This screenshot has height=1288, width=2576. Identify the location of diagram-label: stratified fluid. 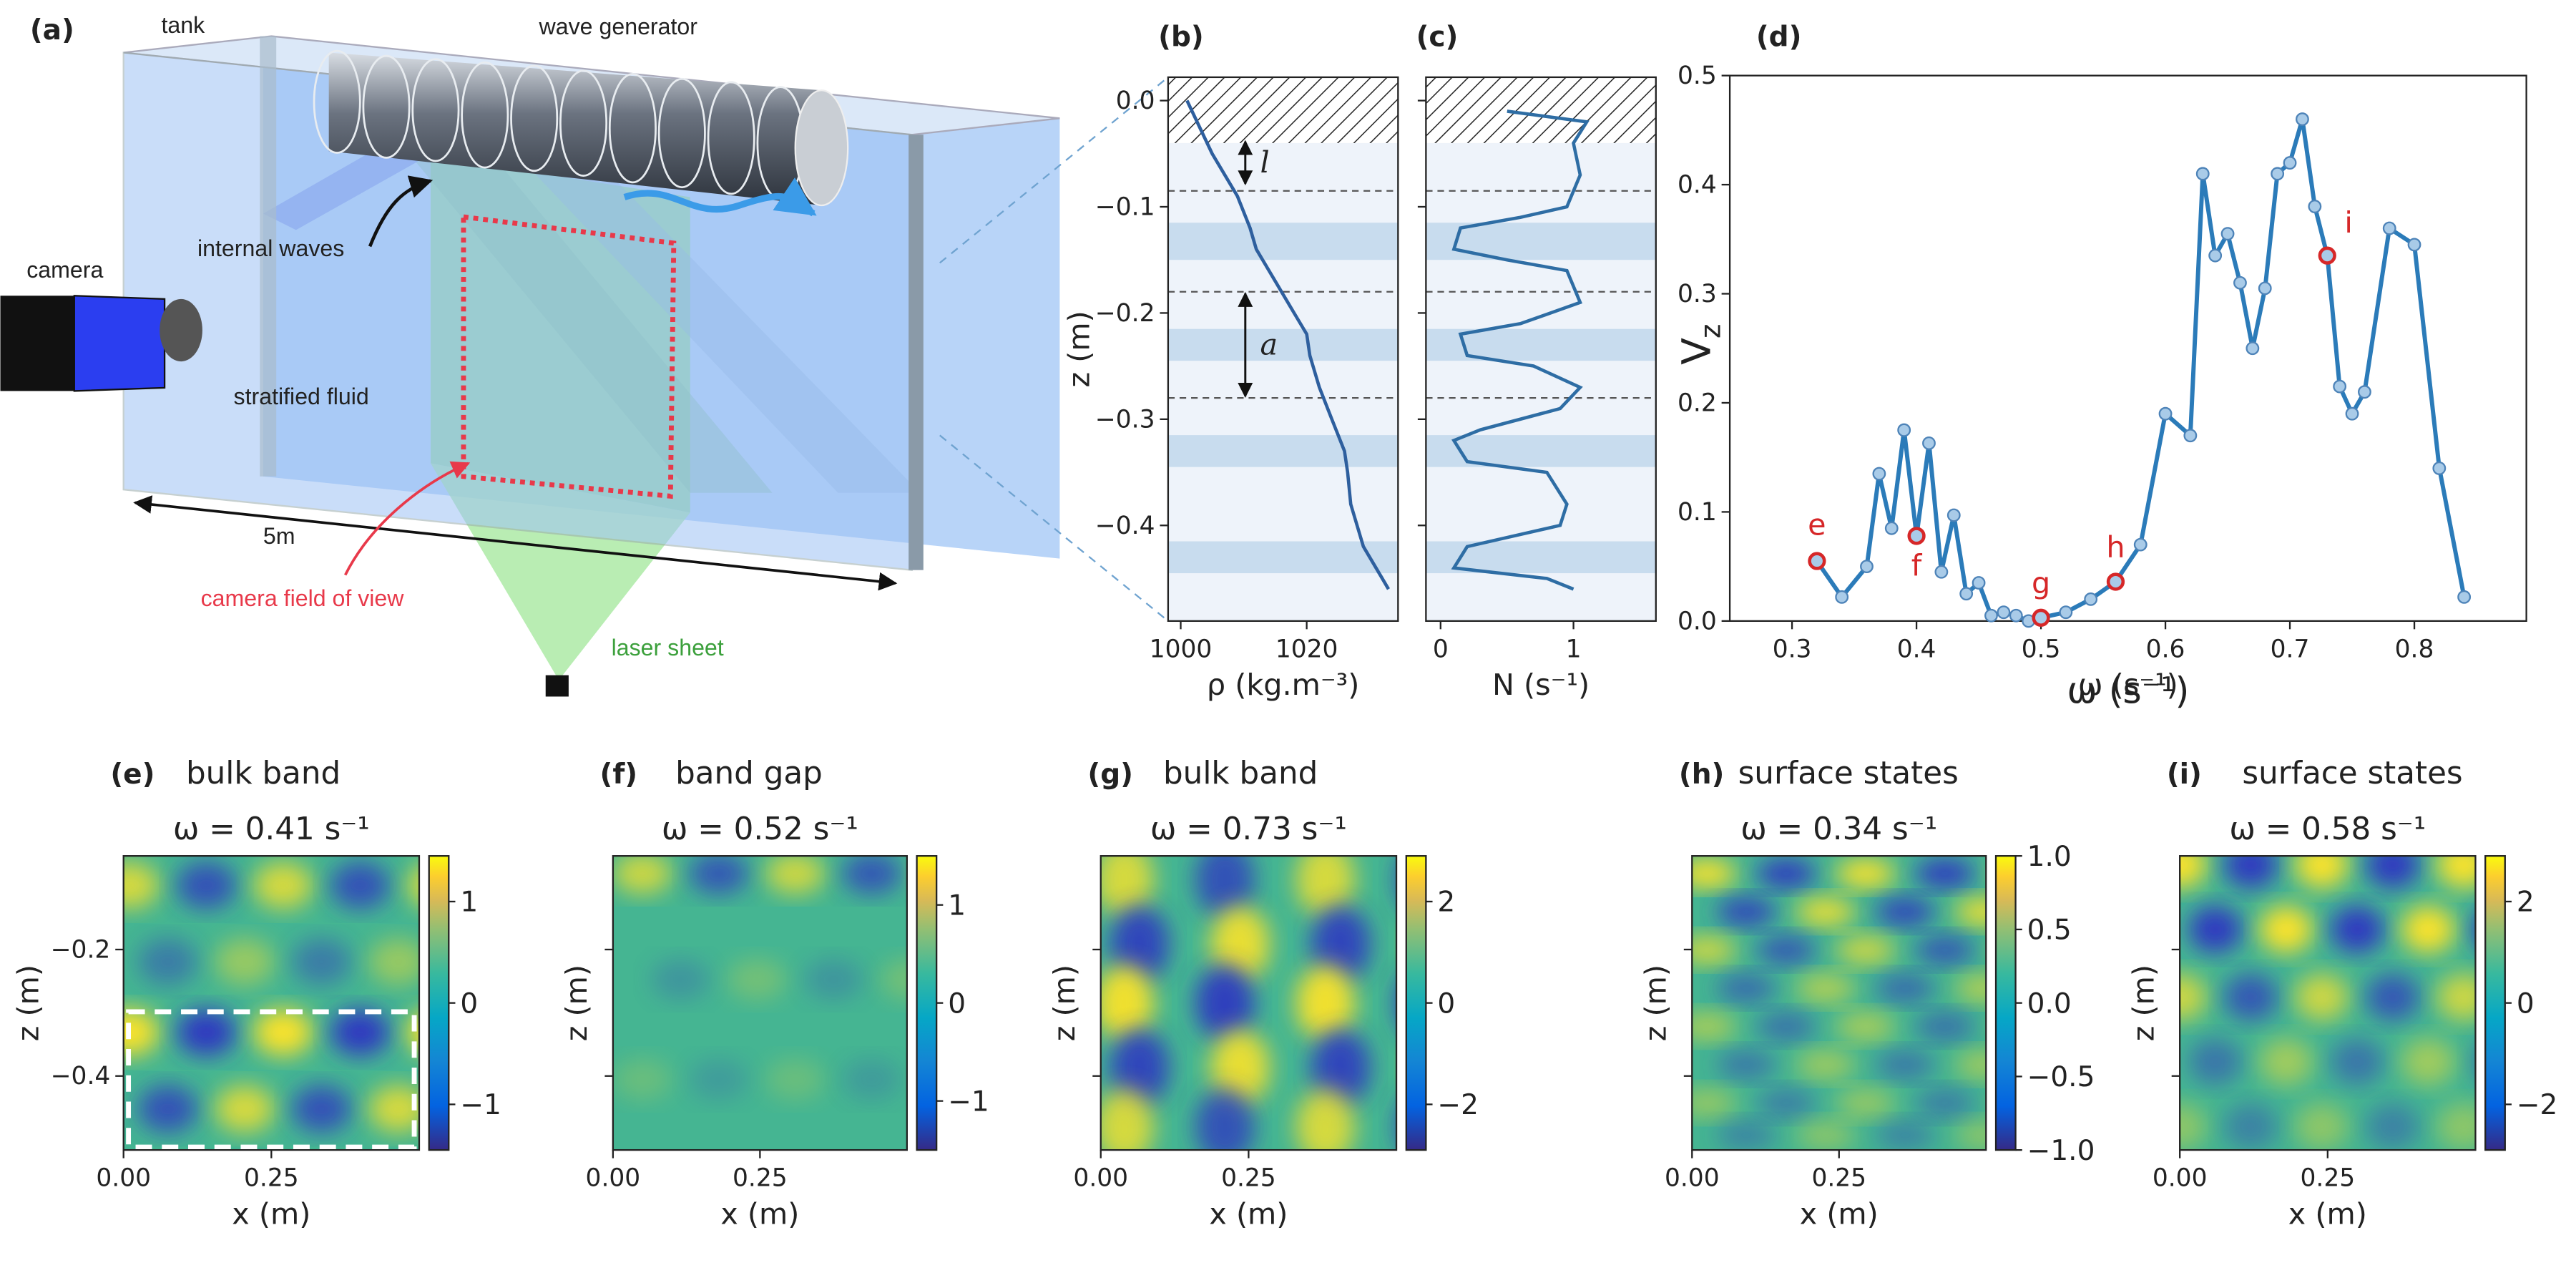
(301, 396).